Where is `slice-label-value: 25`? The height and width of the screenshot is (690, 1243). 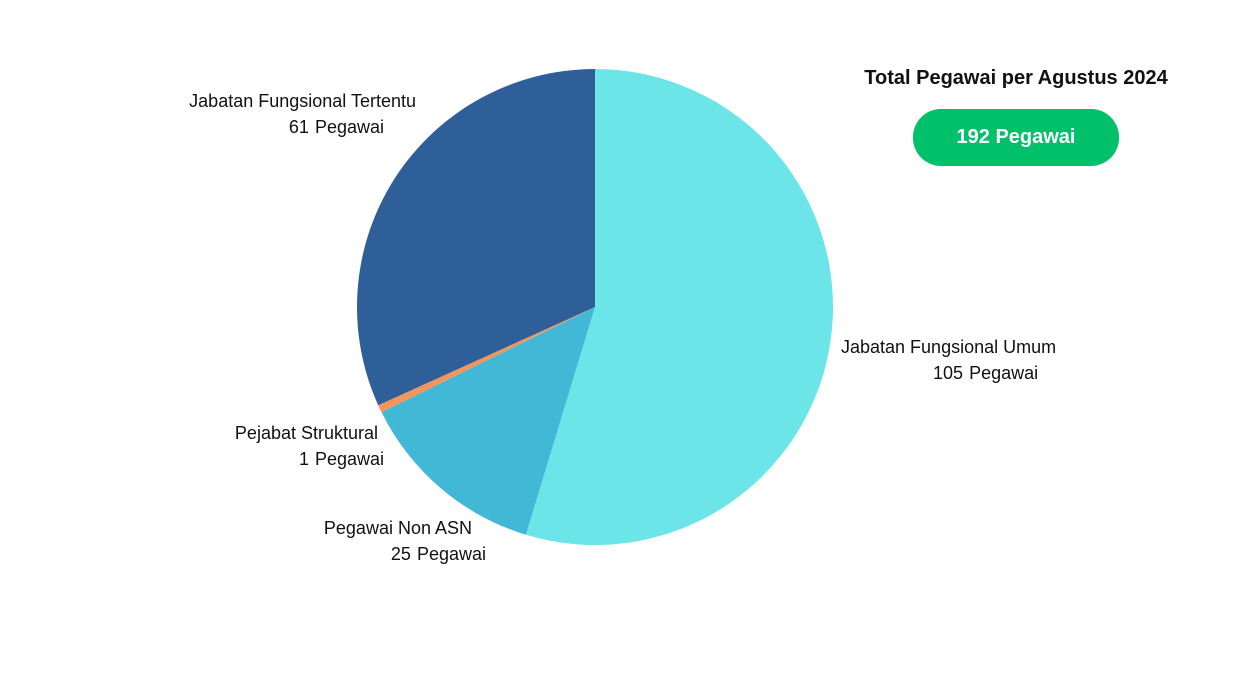 slice-label-value: 25 is located at coordinates (400, 554).